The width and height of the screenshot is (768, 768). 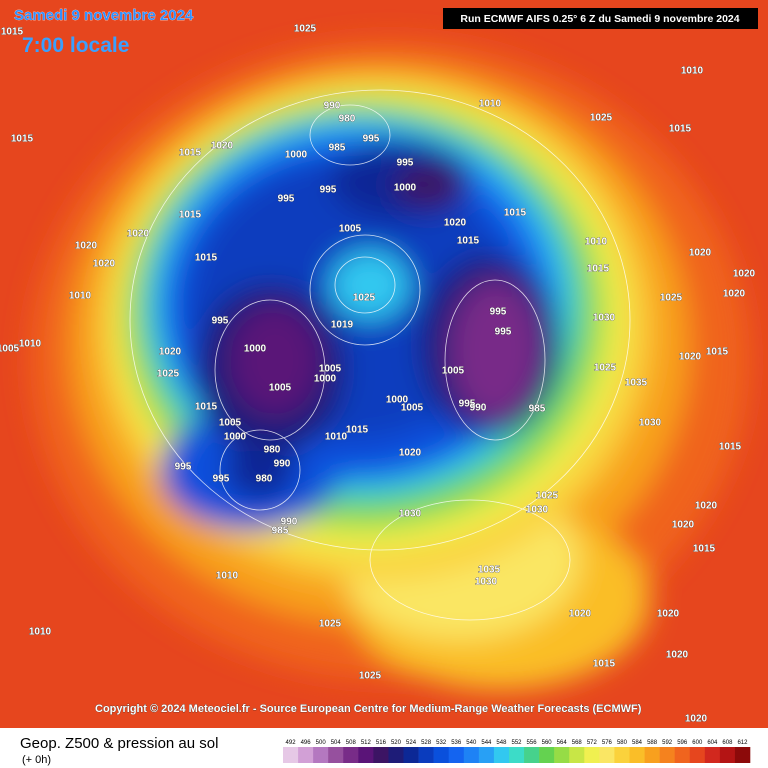 I want to click on colorbar-label: 528, so click(x=426, y=743).